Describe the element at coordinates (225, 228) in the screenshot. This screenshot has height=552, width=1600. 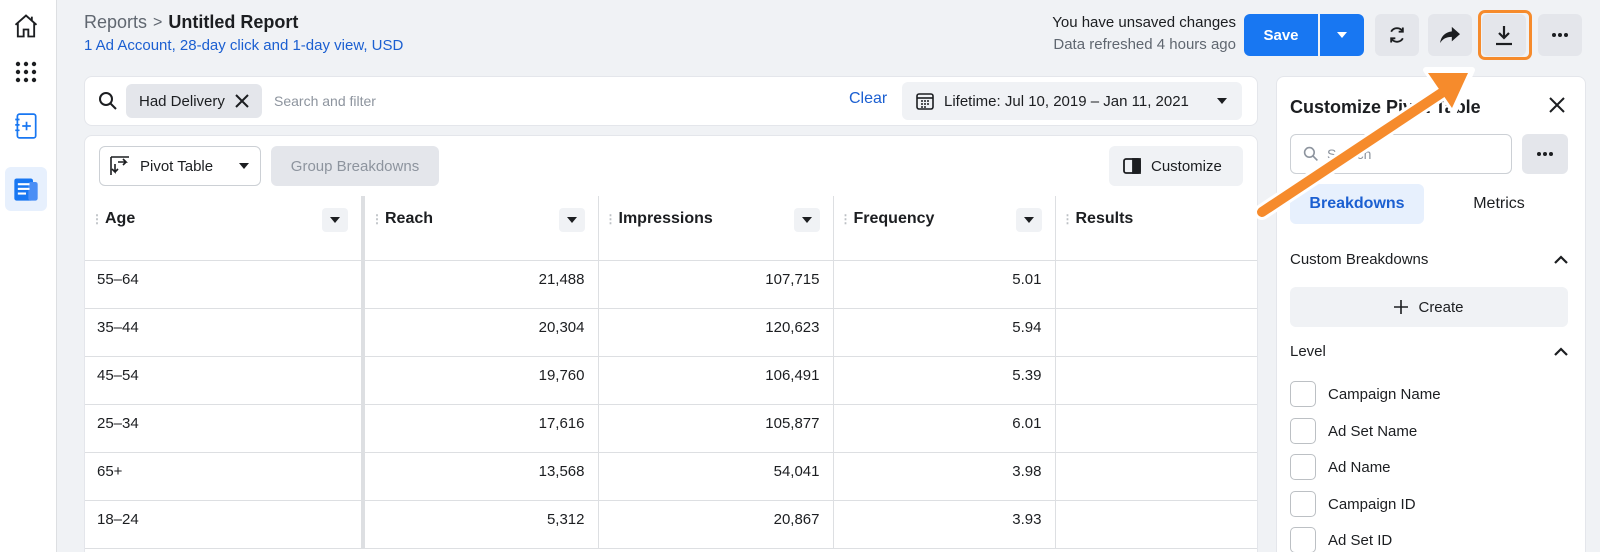
I see `column-header-age: ⋮ Age` at that location.